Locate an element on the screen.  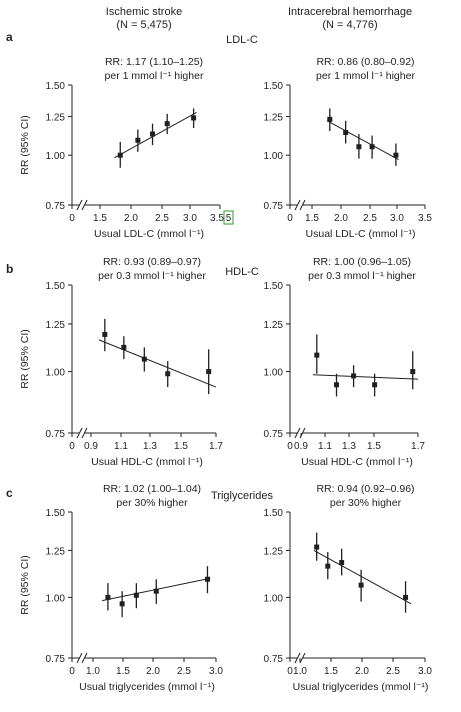
x-tick-label: 1.3 is located at coordinates (150, 446).